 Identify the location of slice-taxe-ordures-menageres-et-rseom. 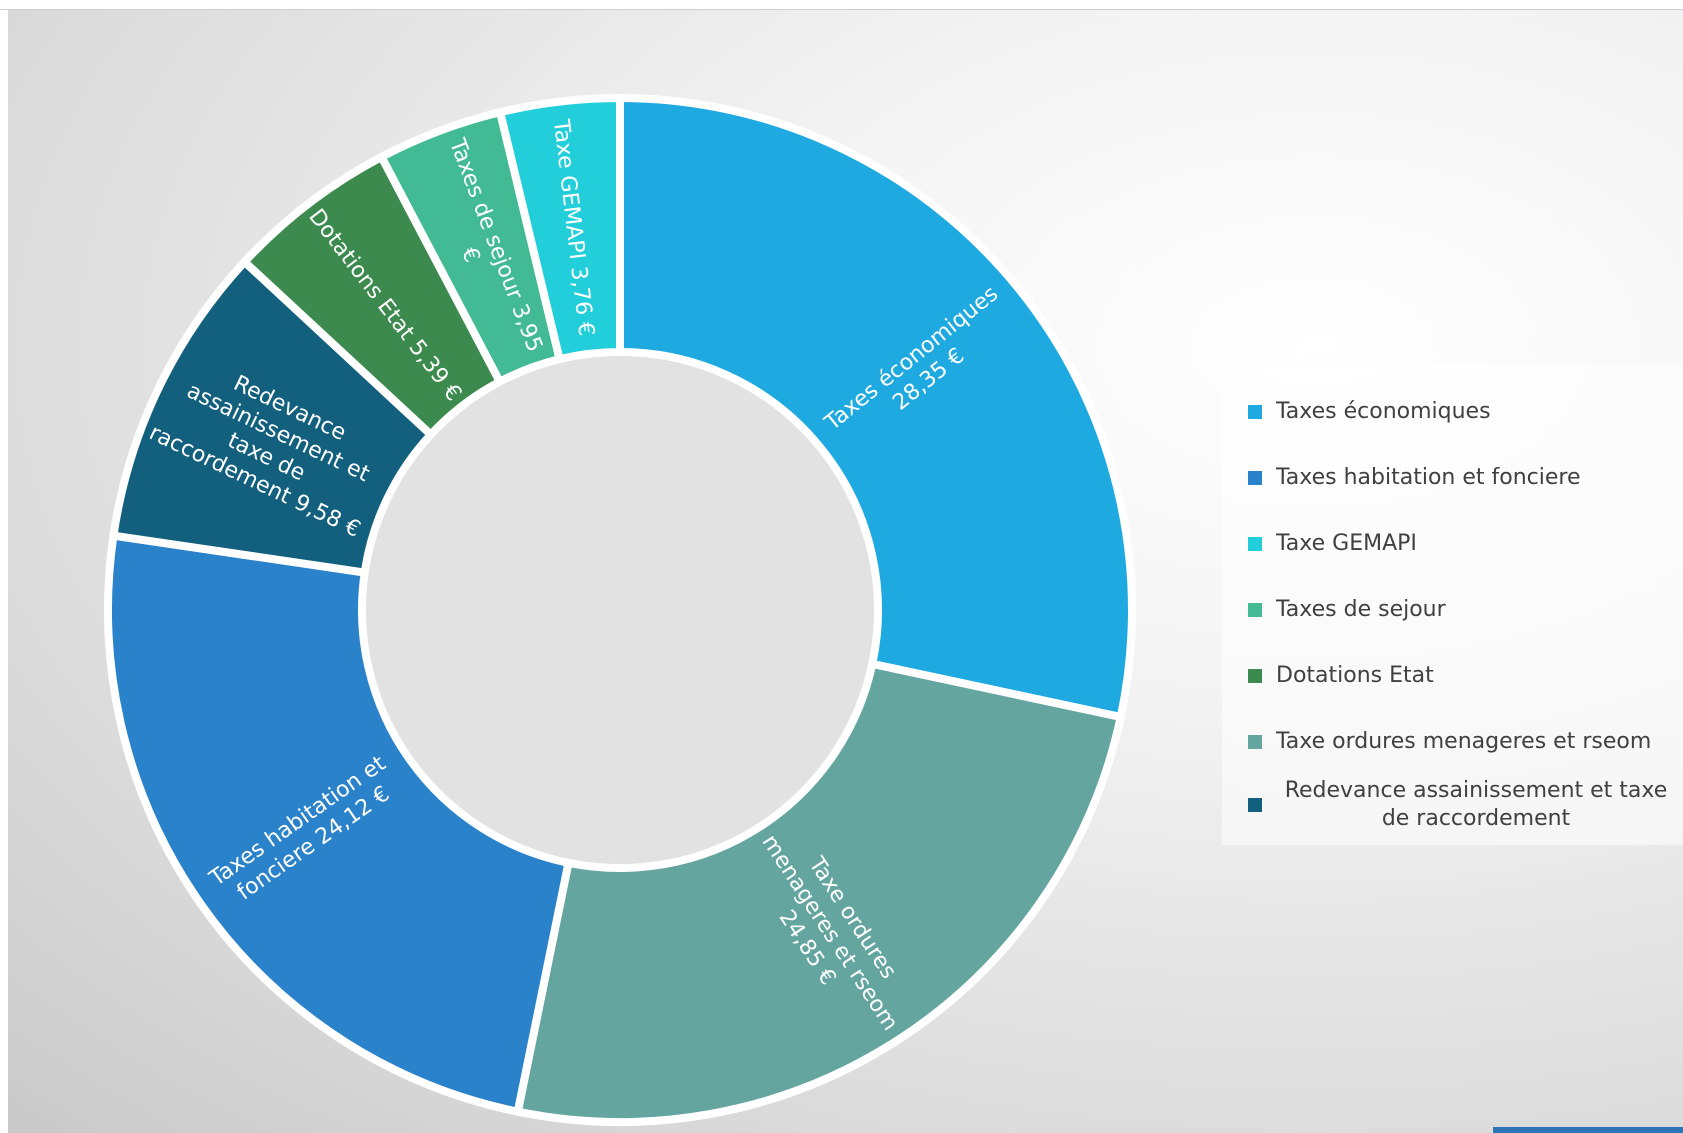
(819, 892).